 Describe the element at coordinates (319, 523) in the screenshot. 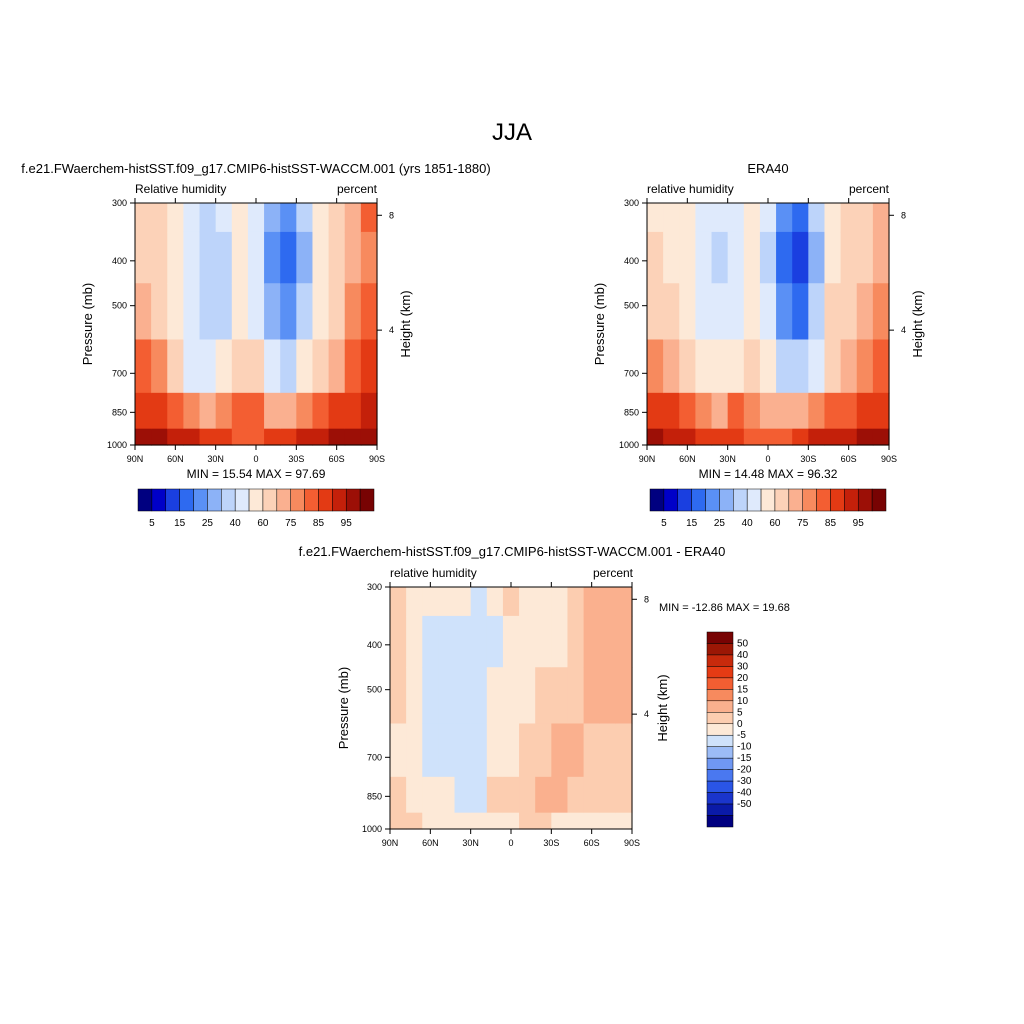

I see `colorbar-label: 85` at that location.